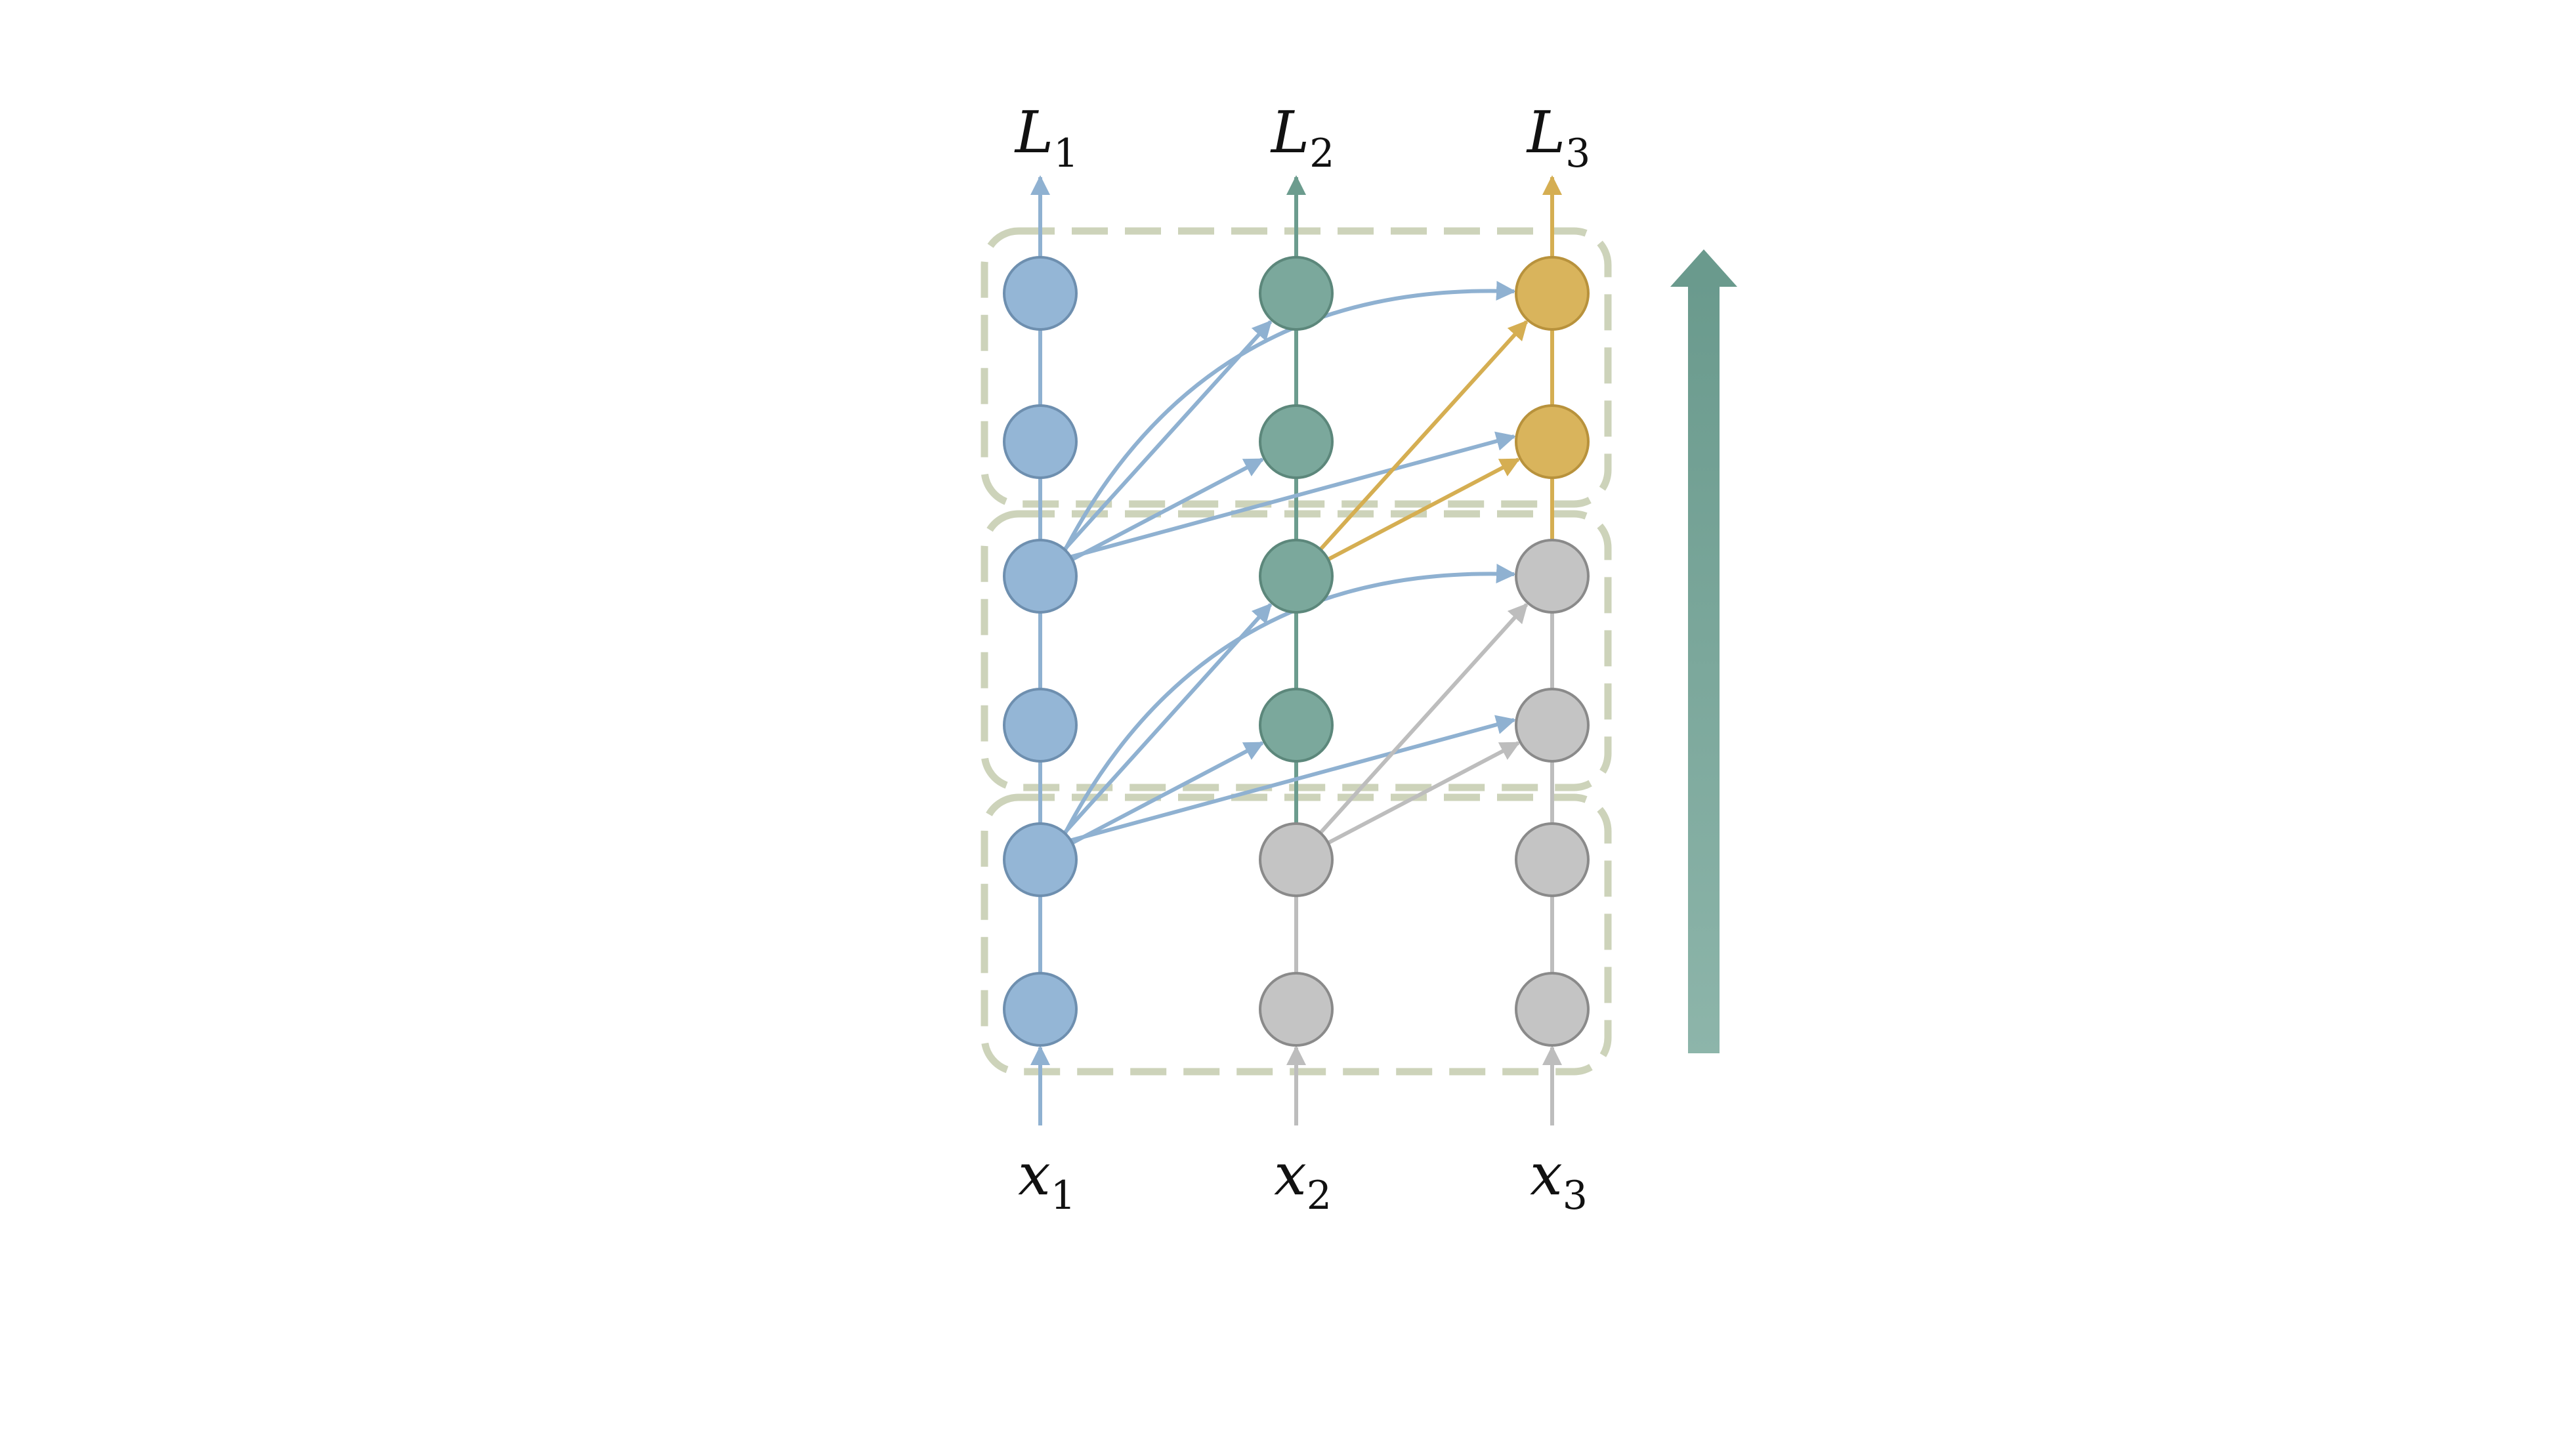 This screenshot has height=1449, width=2576. What do you see at coordinates (1040, 1009) in the screenshot?
I see `node-c1-r1` at bounding box center [1040, 1009].